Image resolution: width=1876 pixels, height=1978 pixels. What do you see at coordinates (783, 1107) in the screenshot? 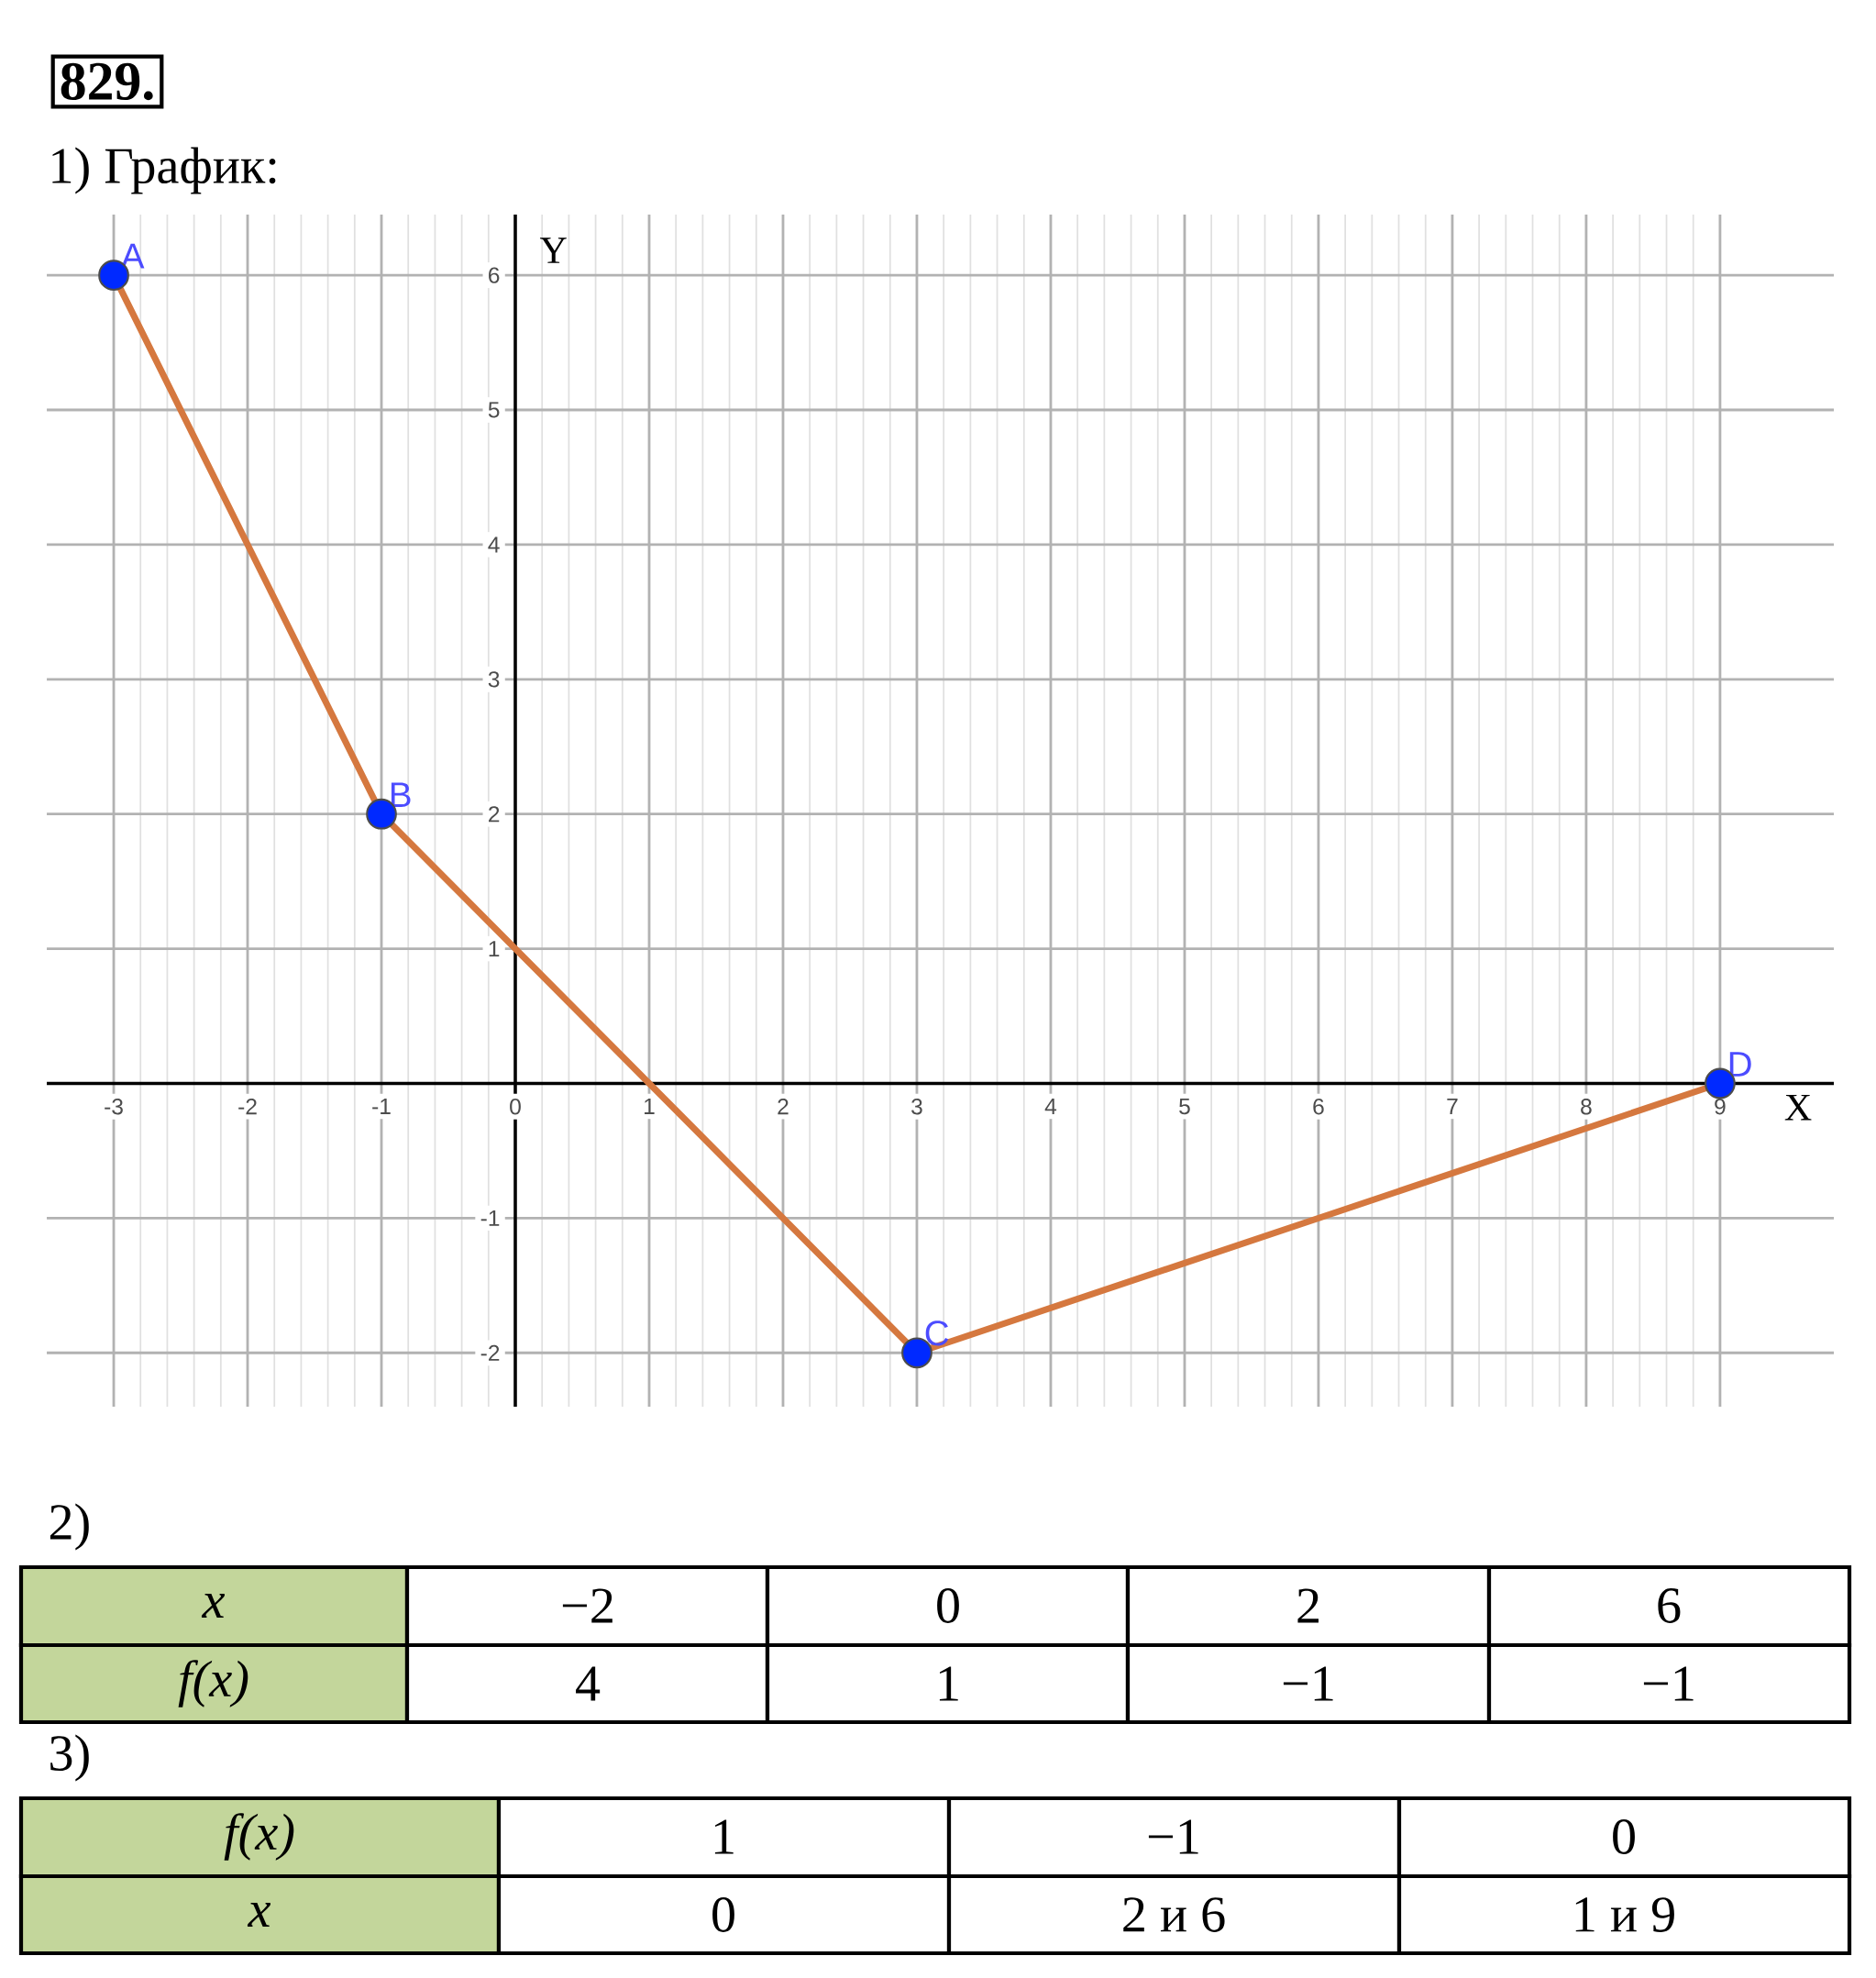
I see `x-tick-label: 2` at bounding box center [783, 1107].